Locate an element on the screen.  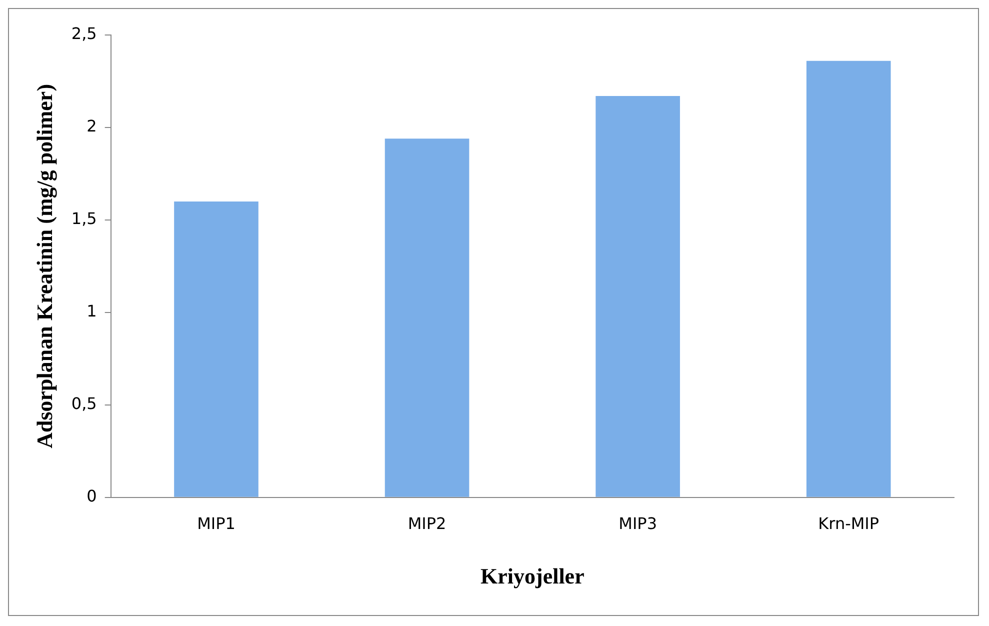
x-tick-label: MIP2 is located at coordinates (427, 524).